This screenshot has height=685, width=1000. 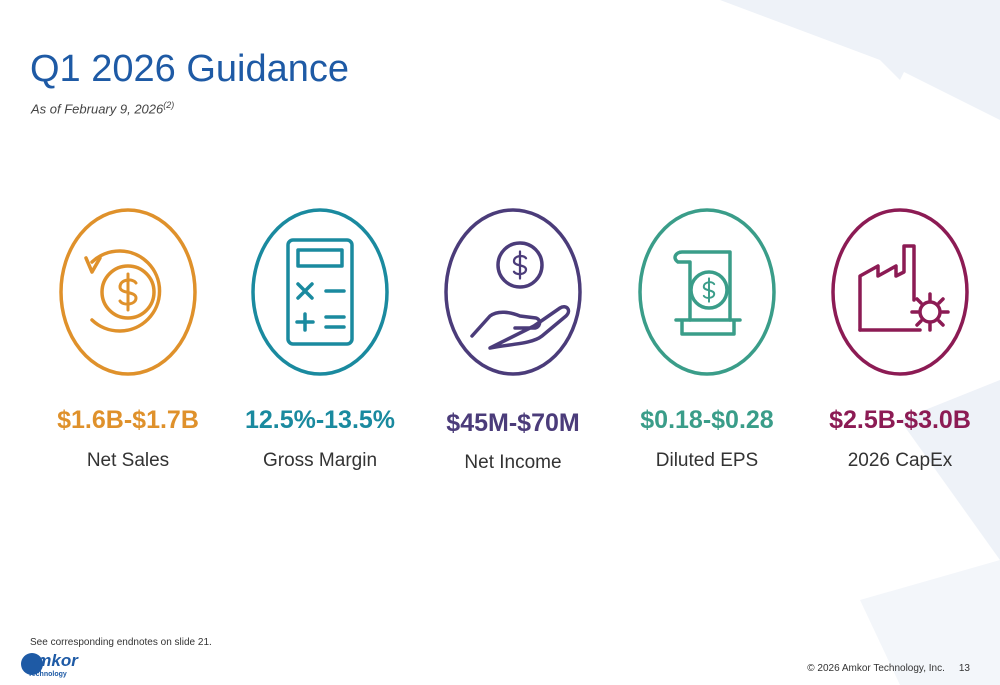 I want to click on metric-label: 2026 CapEx, so click(x=900, y=460).